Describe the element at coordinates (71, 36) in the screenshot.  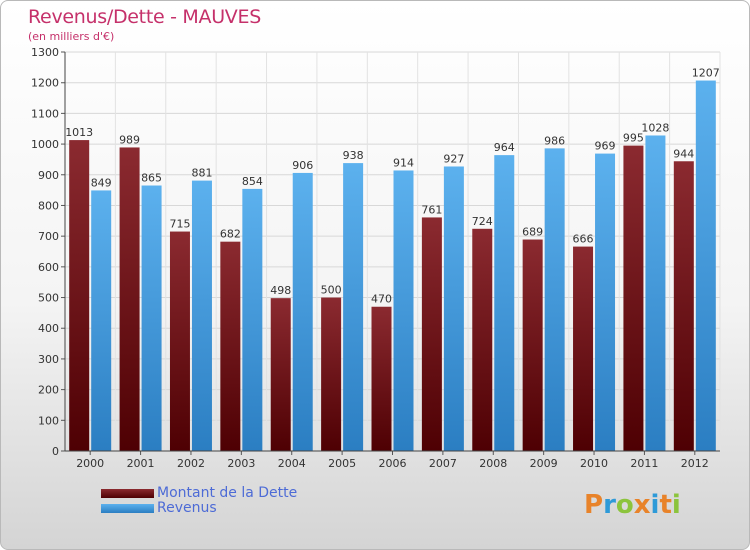
I see `chart-subtitle: (en milliers d'€)` at that location.